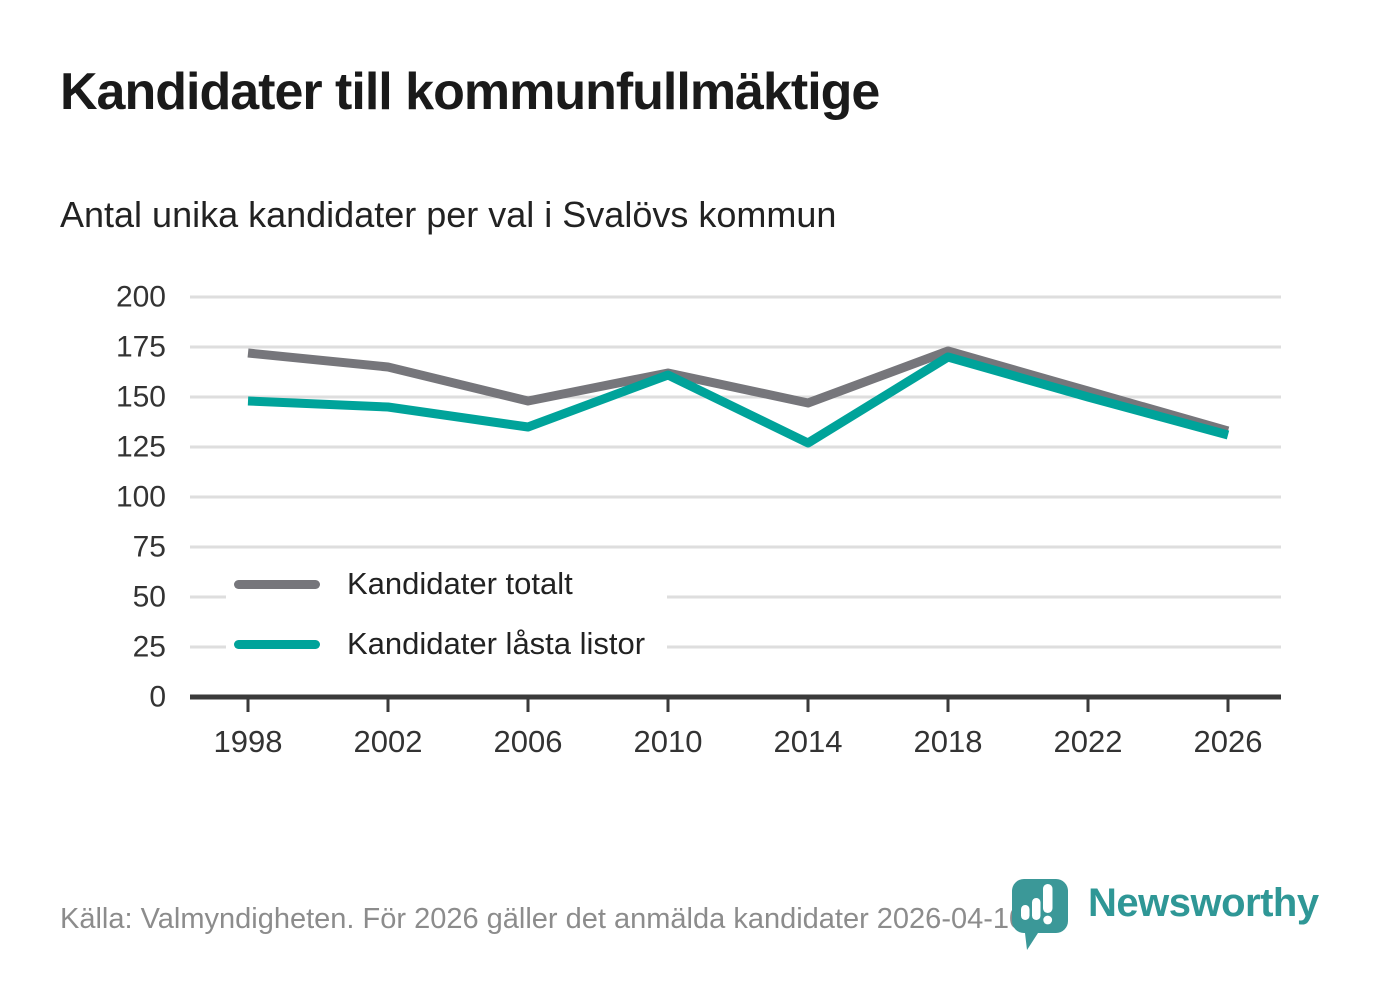 The height and width of the screenshot is (999, 1382). I want to click on y-axis-label: 100, so click(141, 497).